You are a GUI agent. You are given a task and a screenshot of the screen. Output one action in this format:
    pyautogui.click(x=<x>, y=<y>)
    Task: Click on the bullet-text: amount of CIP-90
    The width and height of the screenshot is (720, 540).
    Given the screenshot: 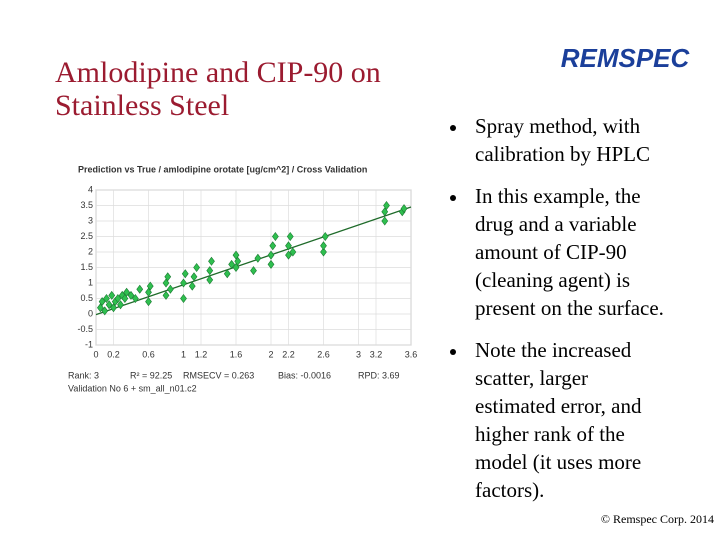 What is the action you would take?
    pyautogui.click(x=551, y=252)
    